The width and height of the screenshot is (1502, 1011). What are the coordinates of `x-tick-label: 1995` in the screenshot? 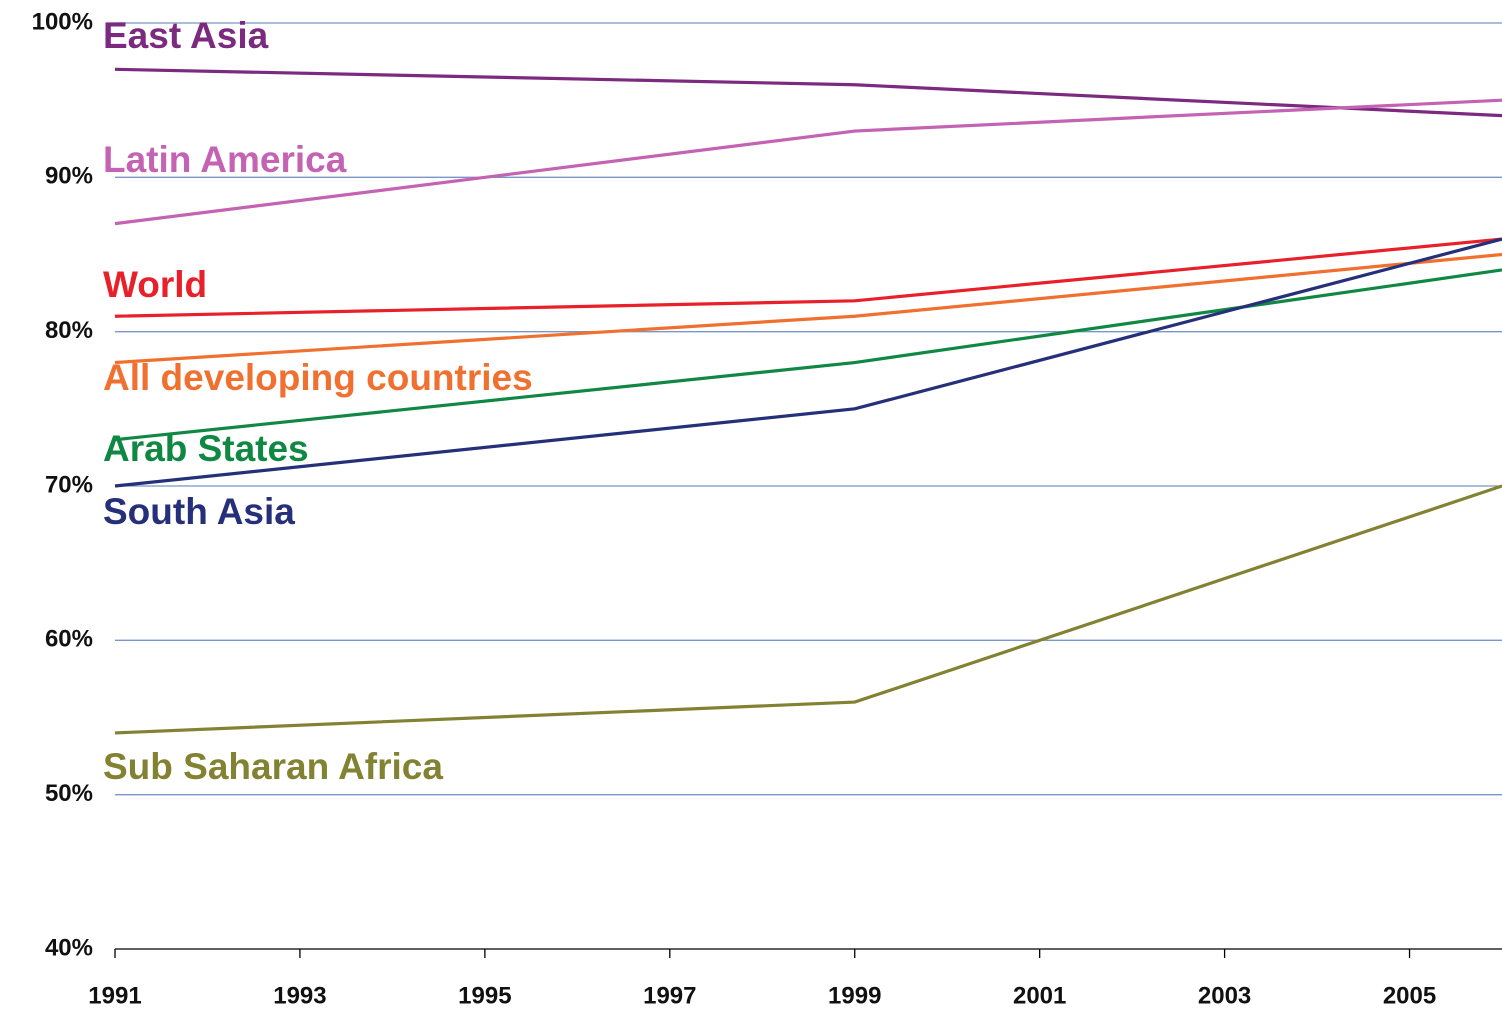 It's located at (484, 995).